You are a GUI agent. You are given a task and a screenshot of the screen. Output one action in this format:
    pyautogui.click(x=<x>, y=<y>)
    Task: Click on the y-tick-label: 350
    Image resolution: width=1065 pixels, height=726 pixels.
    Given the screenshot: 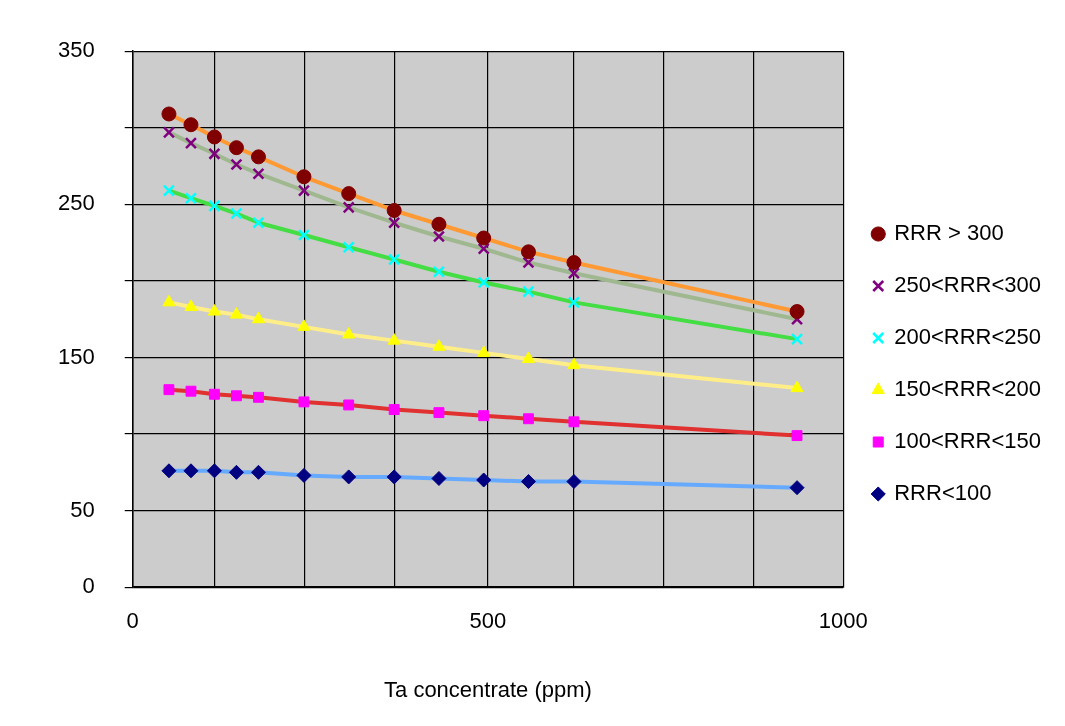 What is the action you would take?
    pyautogui.click(x=76, y=50)
    